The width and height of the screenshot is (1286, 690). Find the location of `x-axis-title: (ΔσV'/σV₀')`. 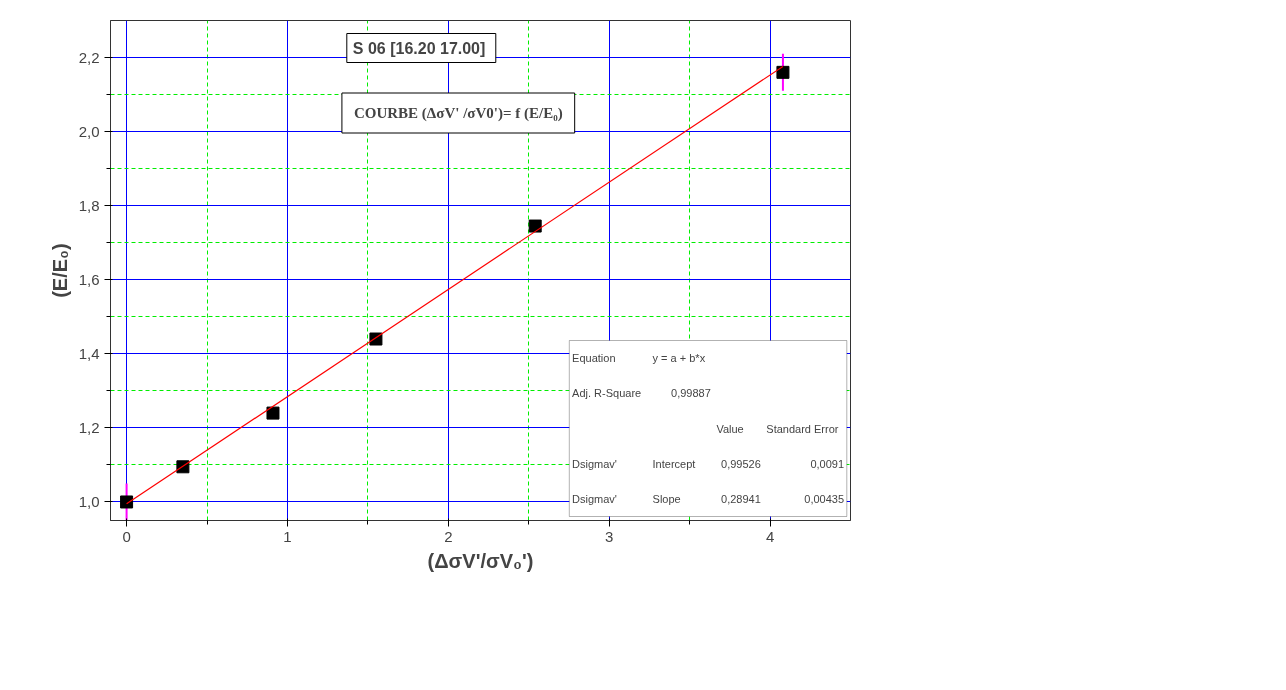

x-axis-title: (ΔσV'/σV₀') is located at coordinates (480, 560).